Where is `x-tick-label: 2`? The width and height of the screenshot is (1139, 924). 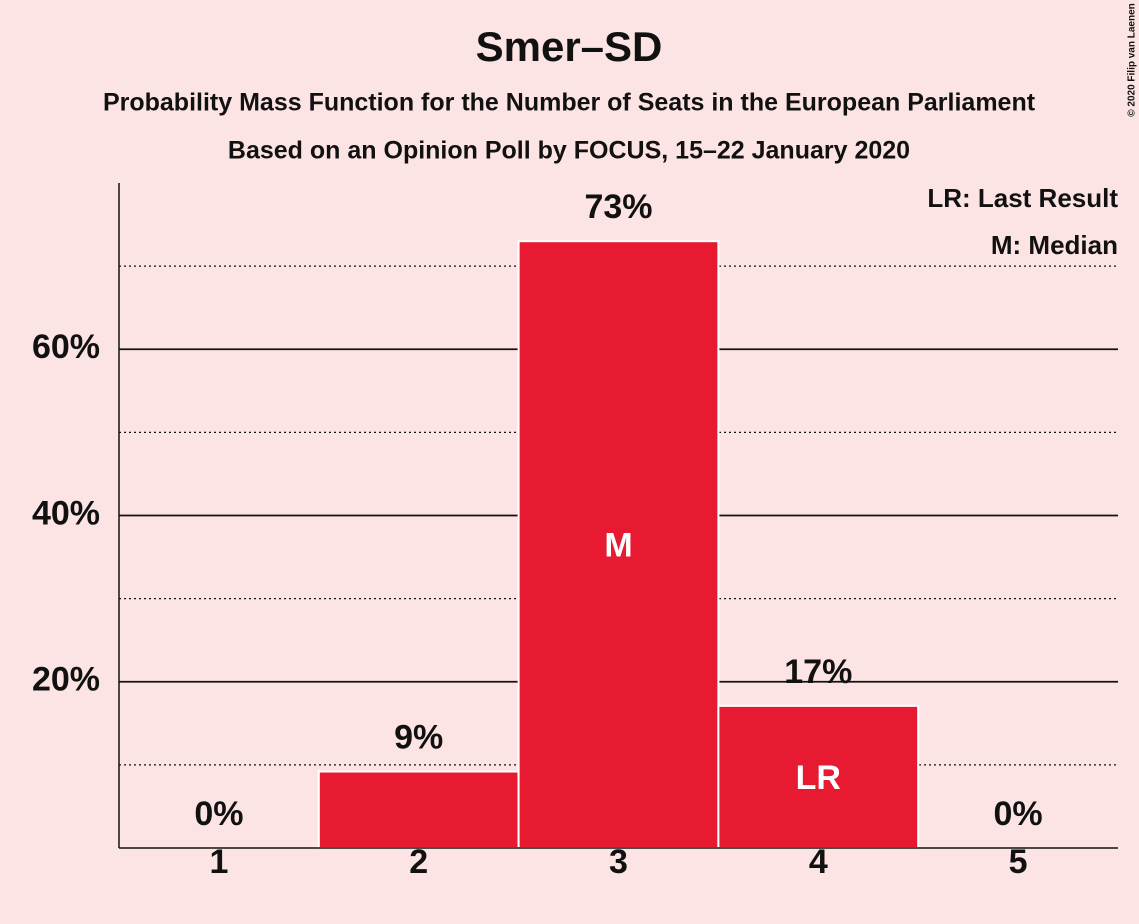 x-tick-label: 2 is located at coordinates (418, 862).